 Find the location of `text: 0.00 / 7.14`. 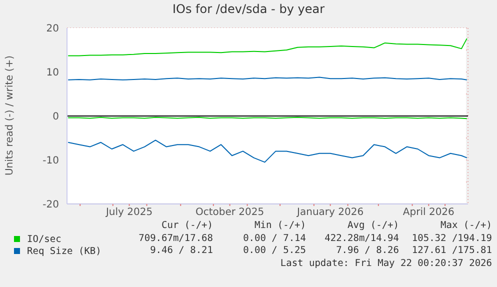

text: 0.00 / 7.14 is located at coordinates (274, 239).